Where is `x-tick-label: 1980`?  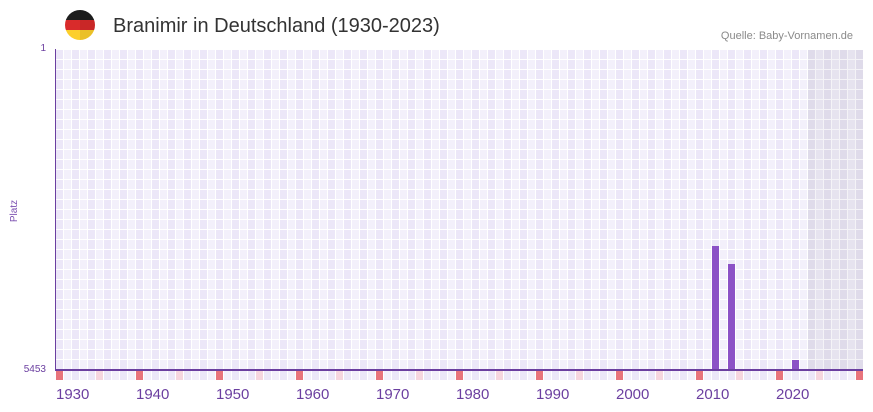 x-tick-label: 1980 is located at coordinates (473, 394).